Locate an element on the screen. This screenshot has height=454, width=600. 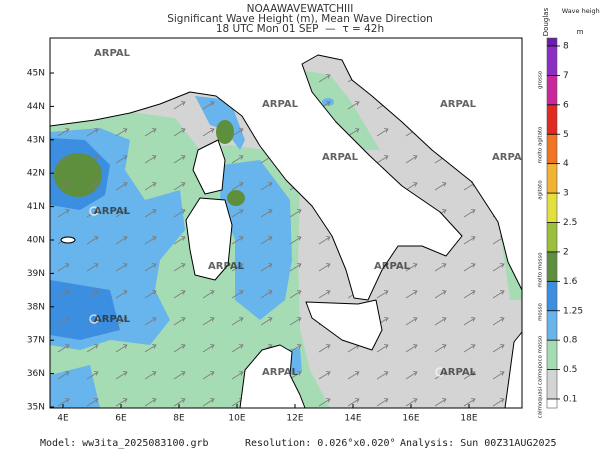
footer-model: Model: ww3ita_2025083100.grb is located at coordinates (124, 443).